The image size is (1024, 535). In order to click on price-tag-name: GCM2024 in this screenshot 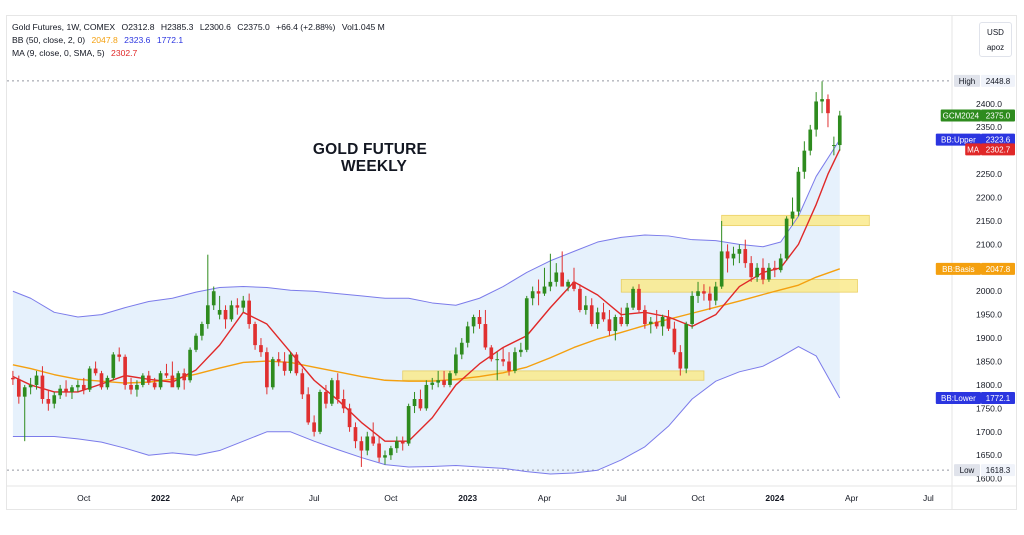, I will do `click(961, 116)`.